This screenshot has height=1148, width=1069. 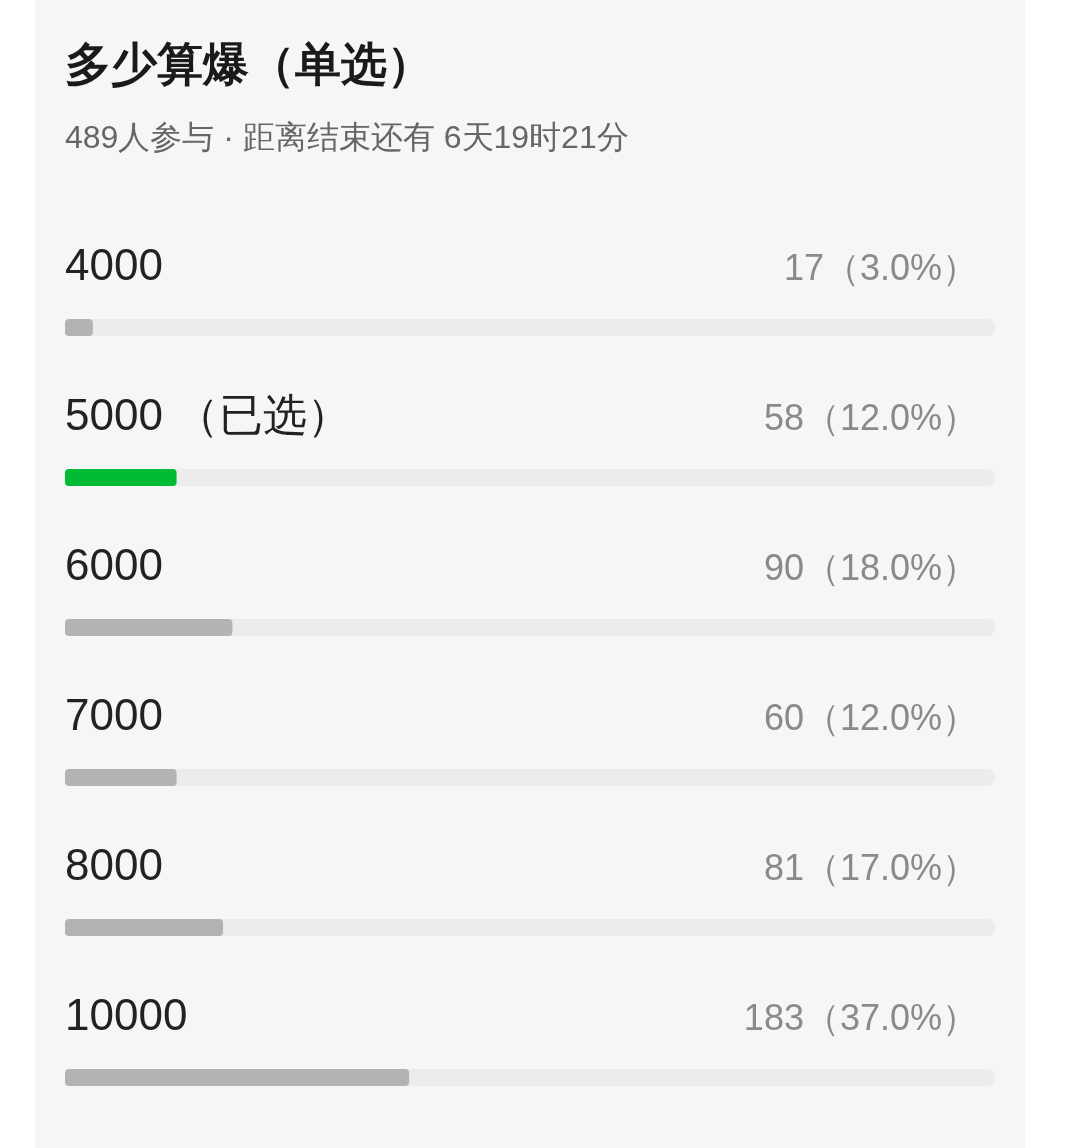 I want to click on y-tick-label: 10000, so click(x=126, y=1014).